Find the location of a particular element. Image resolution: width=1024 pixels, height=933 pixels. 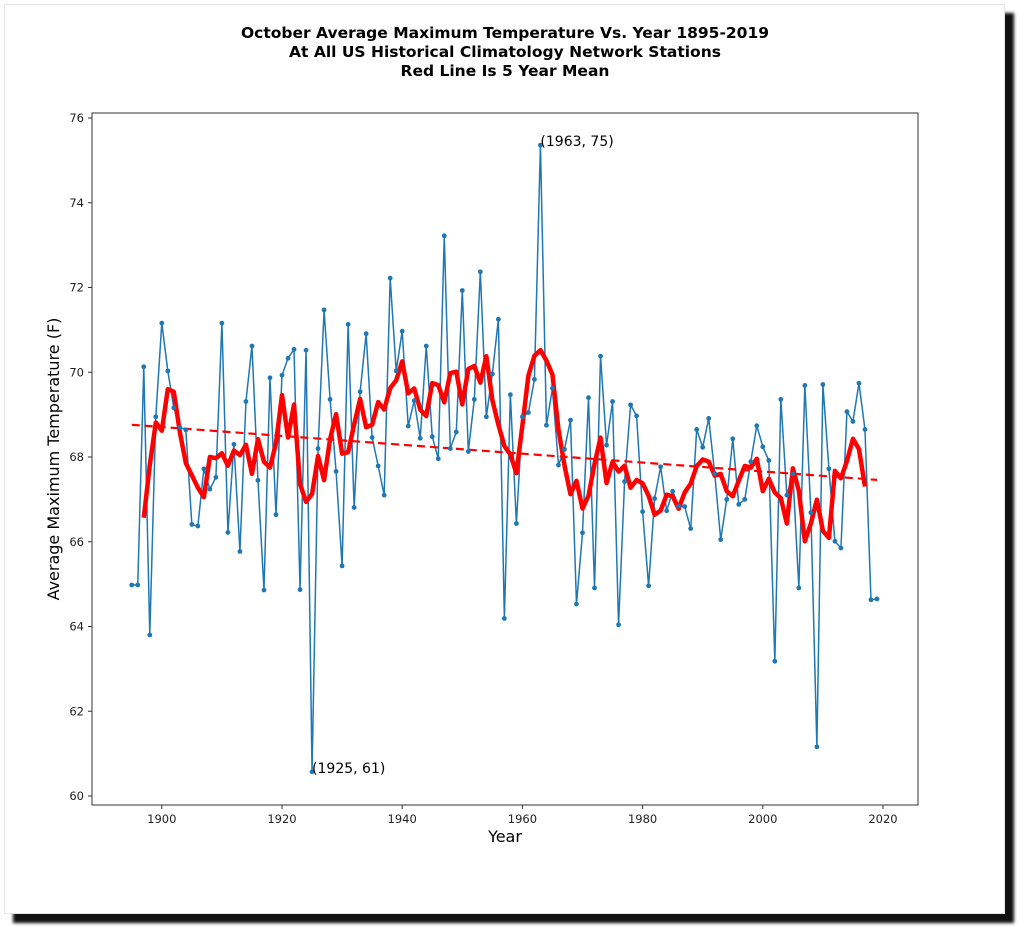

x-tick-label: 1900 is located at coordinates (161, 819).